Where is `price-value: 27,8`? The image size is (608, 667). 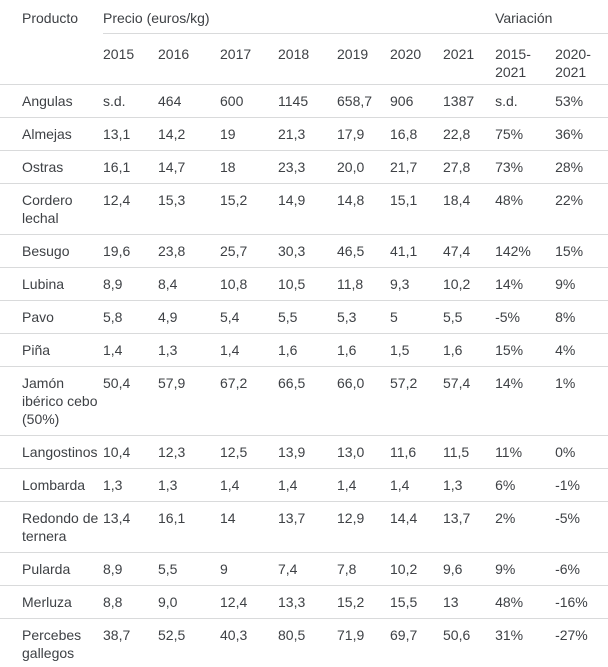 price-value: 27,8 is located at coordinates (469, 167).